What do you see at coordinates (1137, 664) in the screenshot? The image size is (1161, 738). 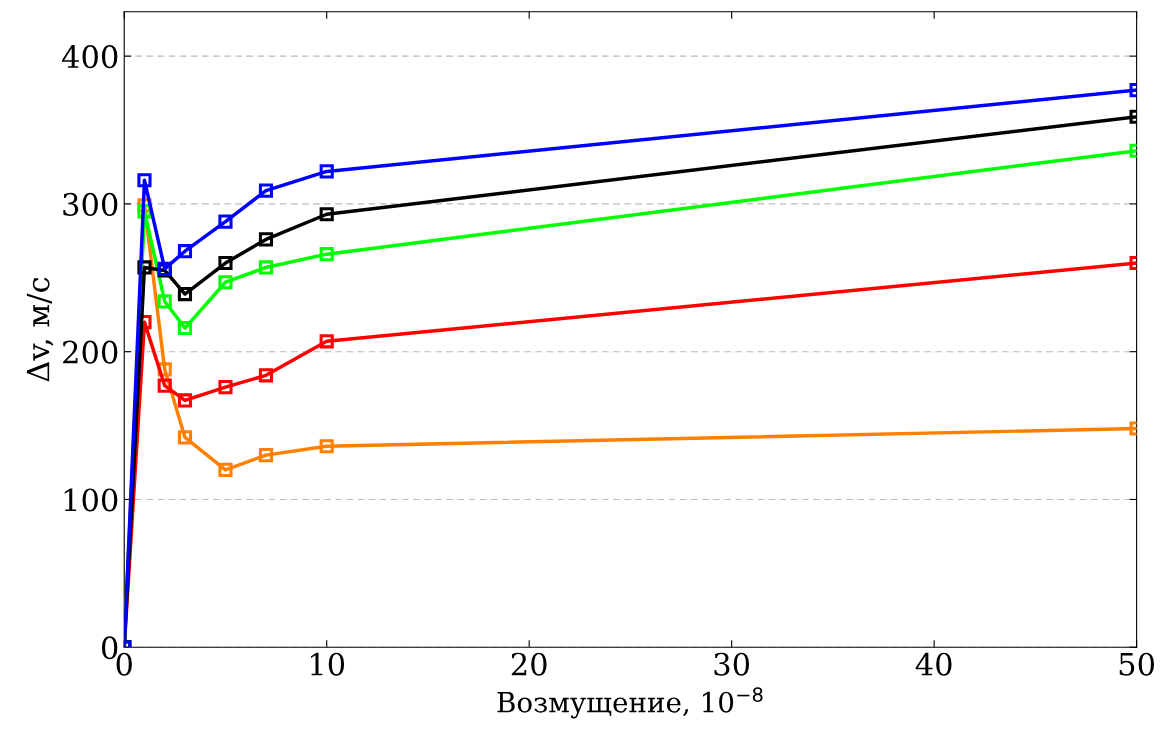 I see `x-tick-label: 50` at bounding box center [1137, 664].